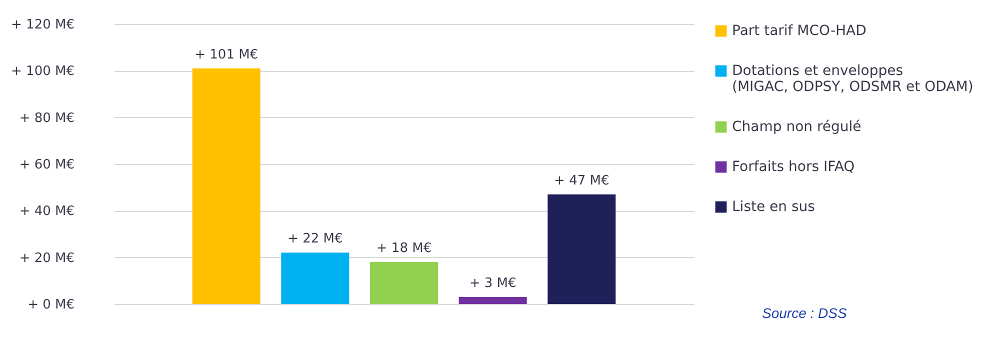 The height and width of the screenshot is (341, 996). I want to click on data-label: + 18 M€, so click(404, 248).